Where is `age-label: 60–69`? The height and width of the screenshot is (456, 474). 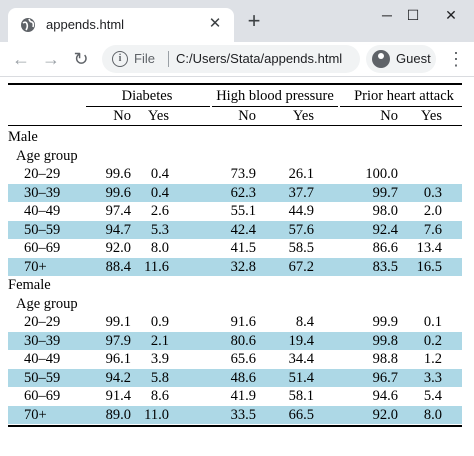 age-label: 60–69 is located at coordinates (42, 248).